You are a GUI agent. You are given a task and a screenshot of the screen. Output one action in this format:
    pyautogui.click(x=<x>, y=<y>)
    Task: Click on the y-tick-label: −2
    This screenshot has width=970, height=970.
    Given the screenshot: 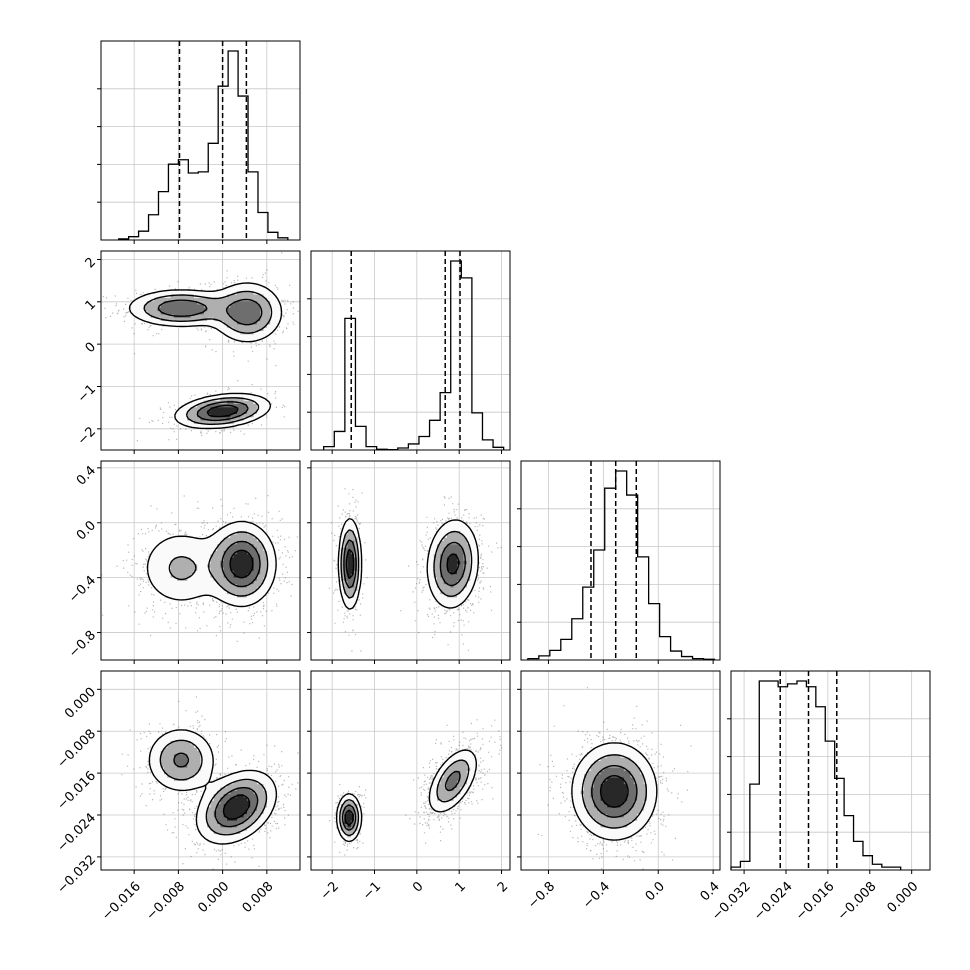 What is the action you would take?
    pyautogui.click(x=87, y=436)
    